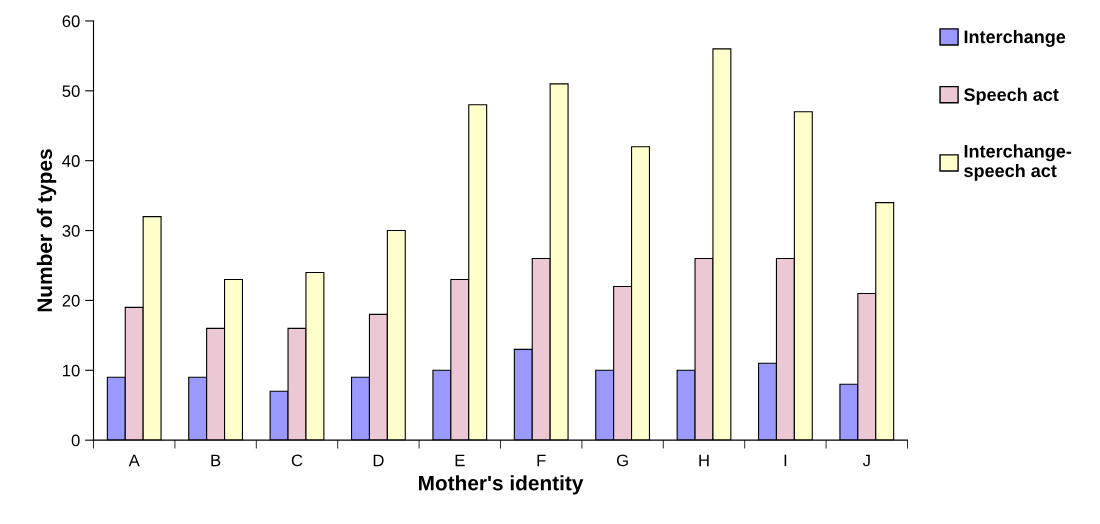 The width and height of the screenshot is (1100, 524). What do you see at coordinates (1015, 38) in the screenshot?
I see `legend-label: Interchange` at bounding box center [1015, 38].